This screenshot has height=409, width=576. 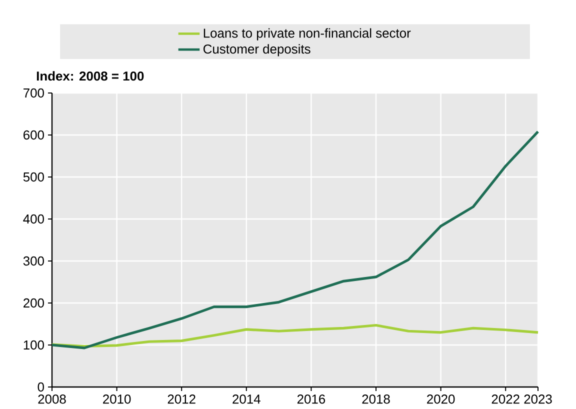 I want to click on y-tick-label: 300, so click(x=33, y=261).